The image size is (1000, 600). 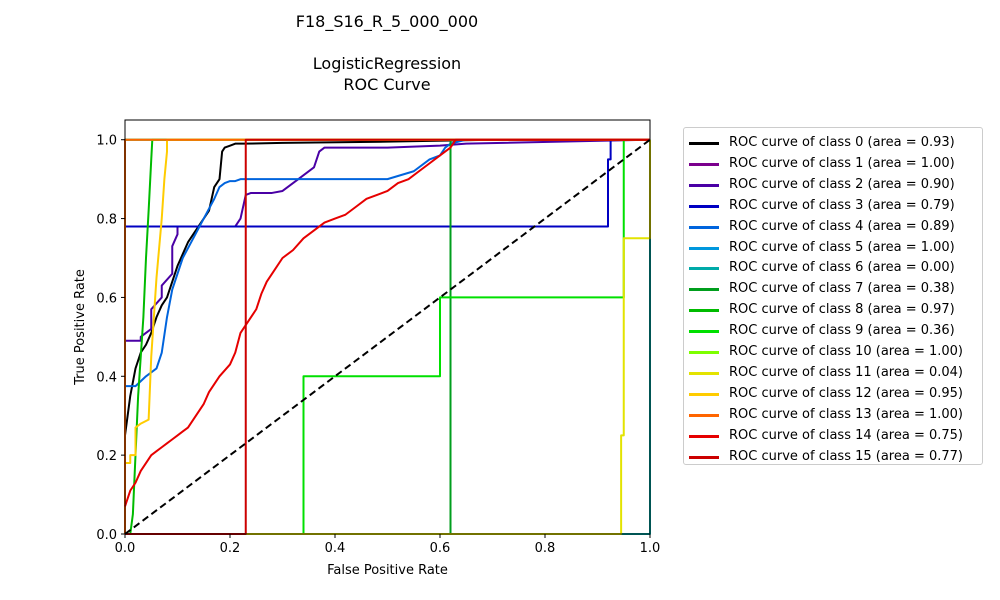 I want to click on x-axis-label: False Positive Rate, so click(x=387, y=570).